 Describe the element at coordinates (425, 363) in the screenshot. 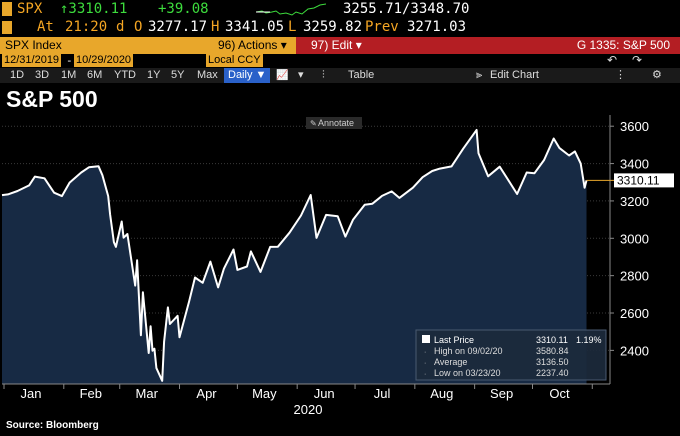

I see `legend-avg-marker-icon: ·` at that location.